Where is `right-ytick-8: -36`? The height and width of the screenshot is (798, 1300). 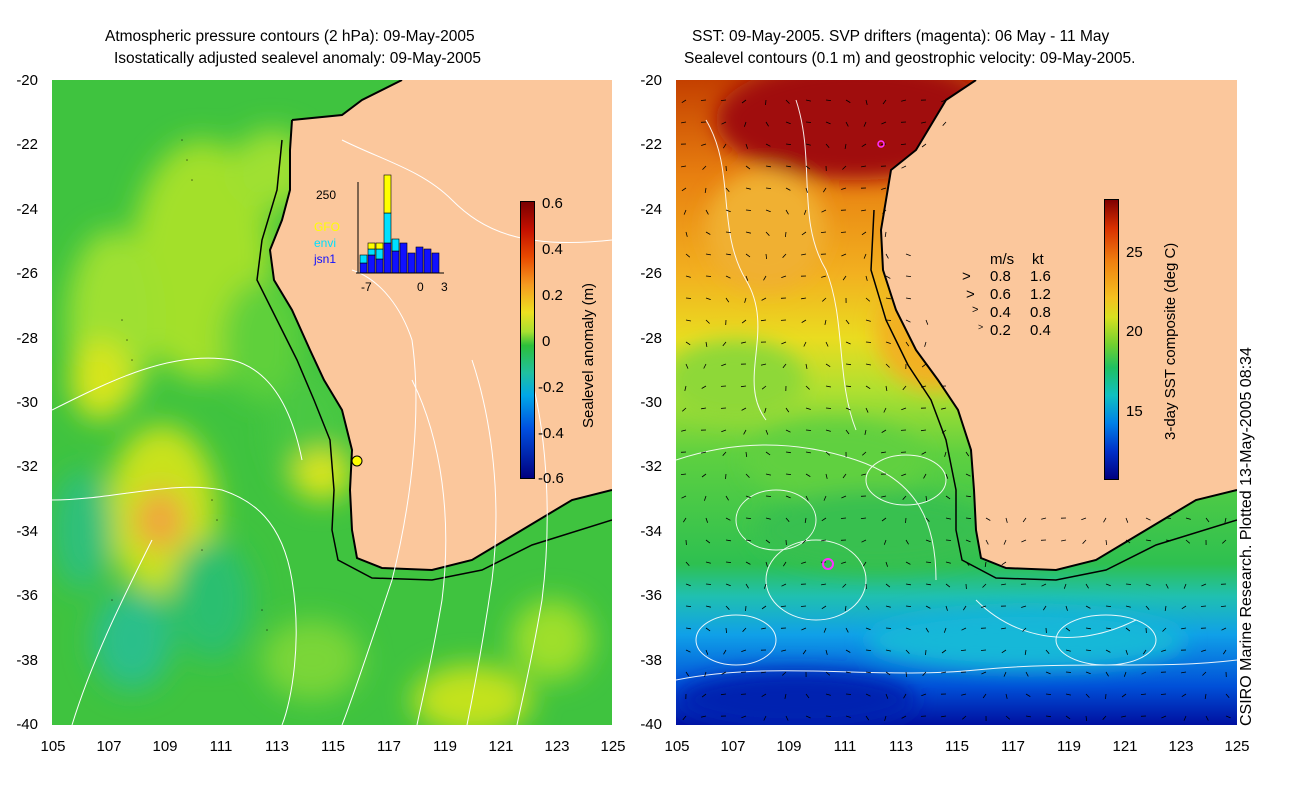
right-ytick-8: -36 is located at coordinates (651, 596).